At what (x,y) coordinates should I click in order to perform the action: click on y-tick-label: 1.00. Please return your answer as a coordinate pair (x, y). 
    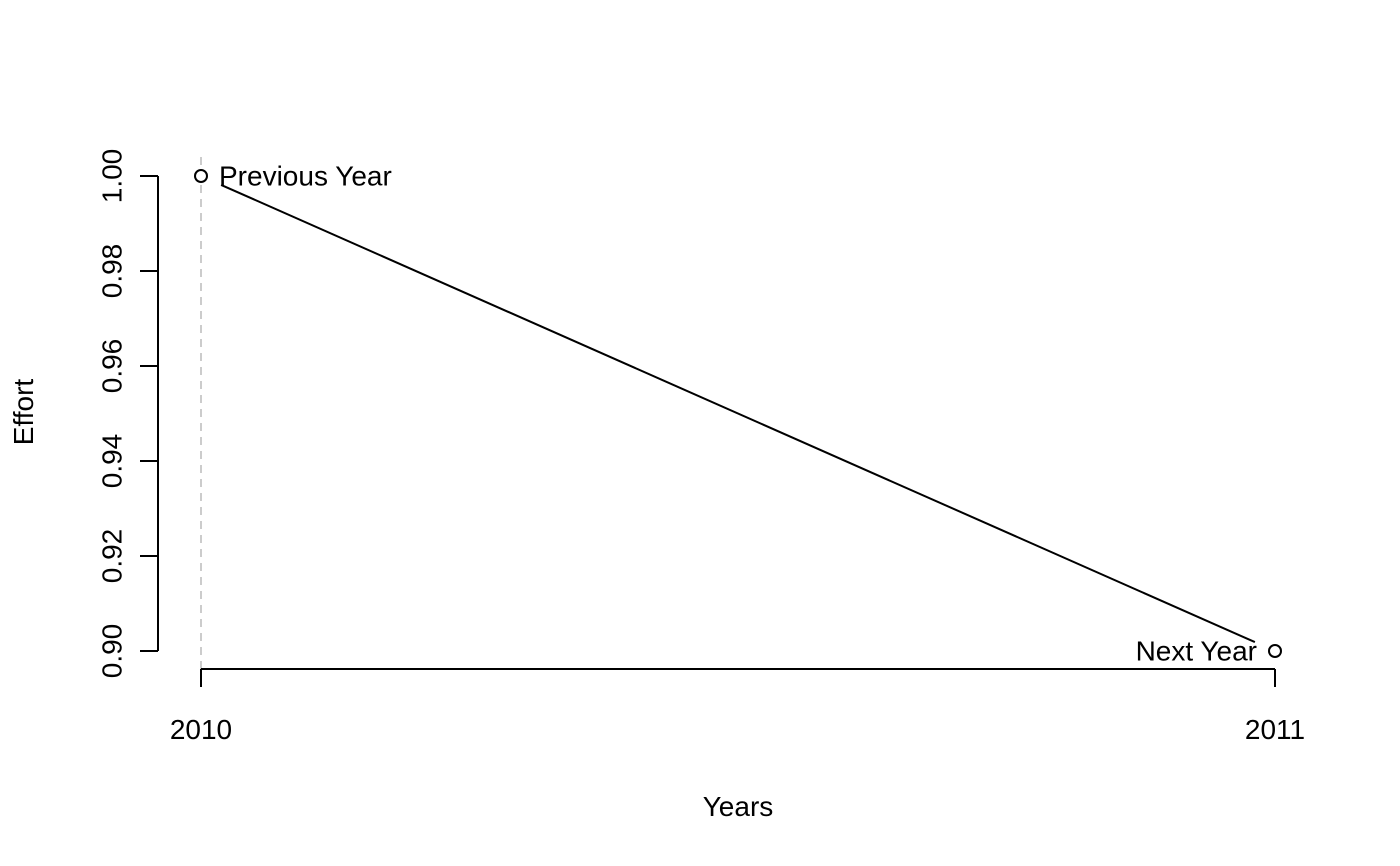
    Looking at the image, I should click on (111, 176).